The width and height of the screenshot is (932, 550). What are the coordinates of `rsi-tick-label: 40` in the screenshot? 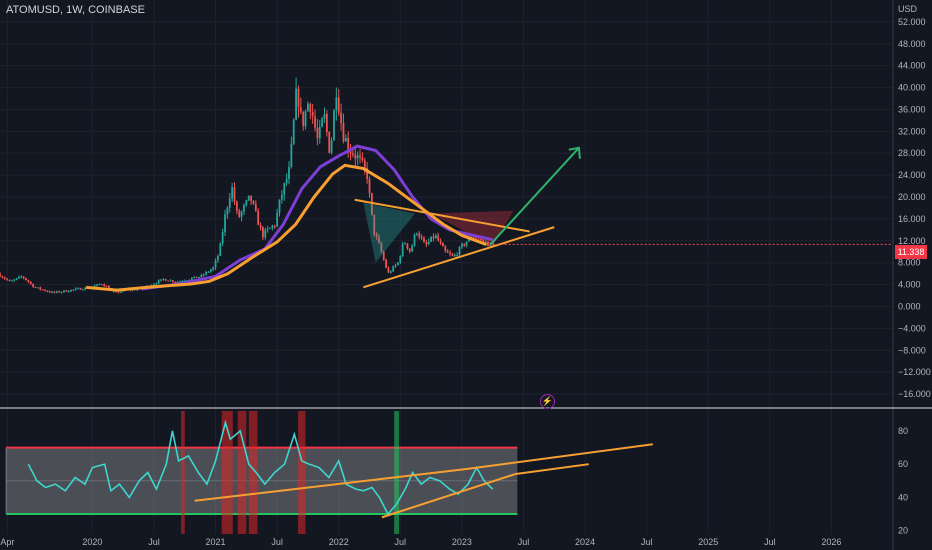 It's located at (903, 497).